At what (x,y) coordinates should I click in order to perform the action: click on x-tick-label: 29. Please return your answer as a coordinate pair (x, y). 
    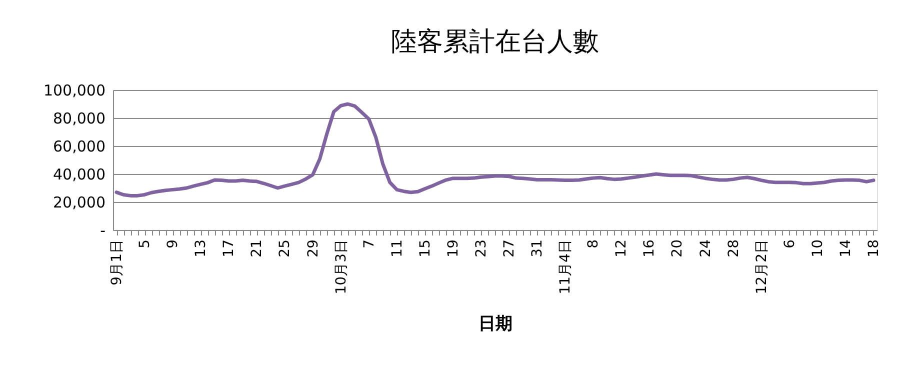
    Looking at the image, I should click on (313, 249).